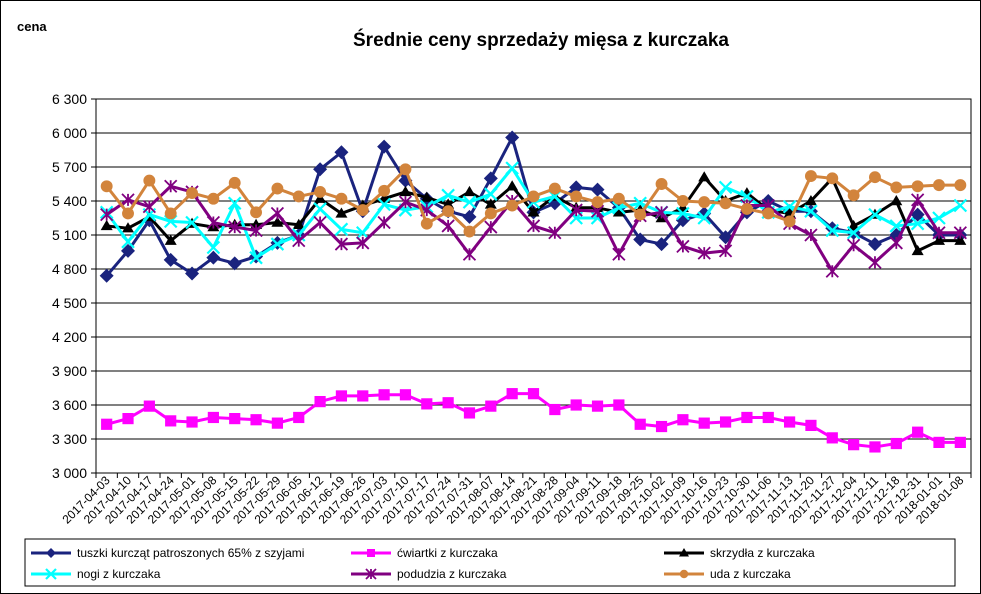 Image resolution: width=981 pixels, height=594 pixels. I want to click on legend-entry: uda z kurczaka, so click(727, 574).